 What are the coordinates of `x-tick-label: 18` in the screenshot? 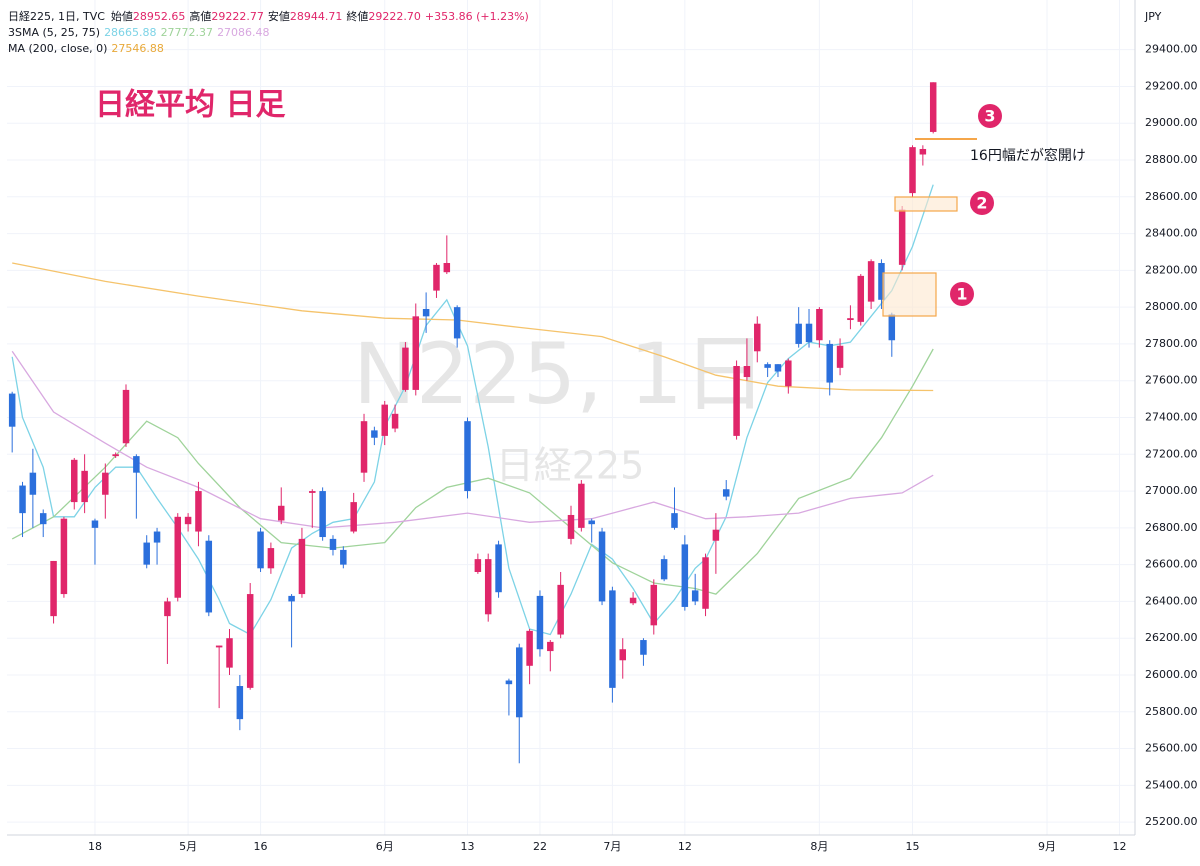 It's located at (95, 846).